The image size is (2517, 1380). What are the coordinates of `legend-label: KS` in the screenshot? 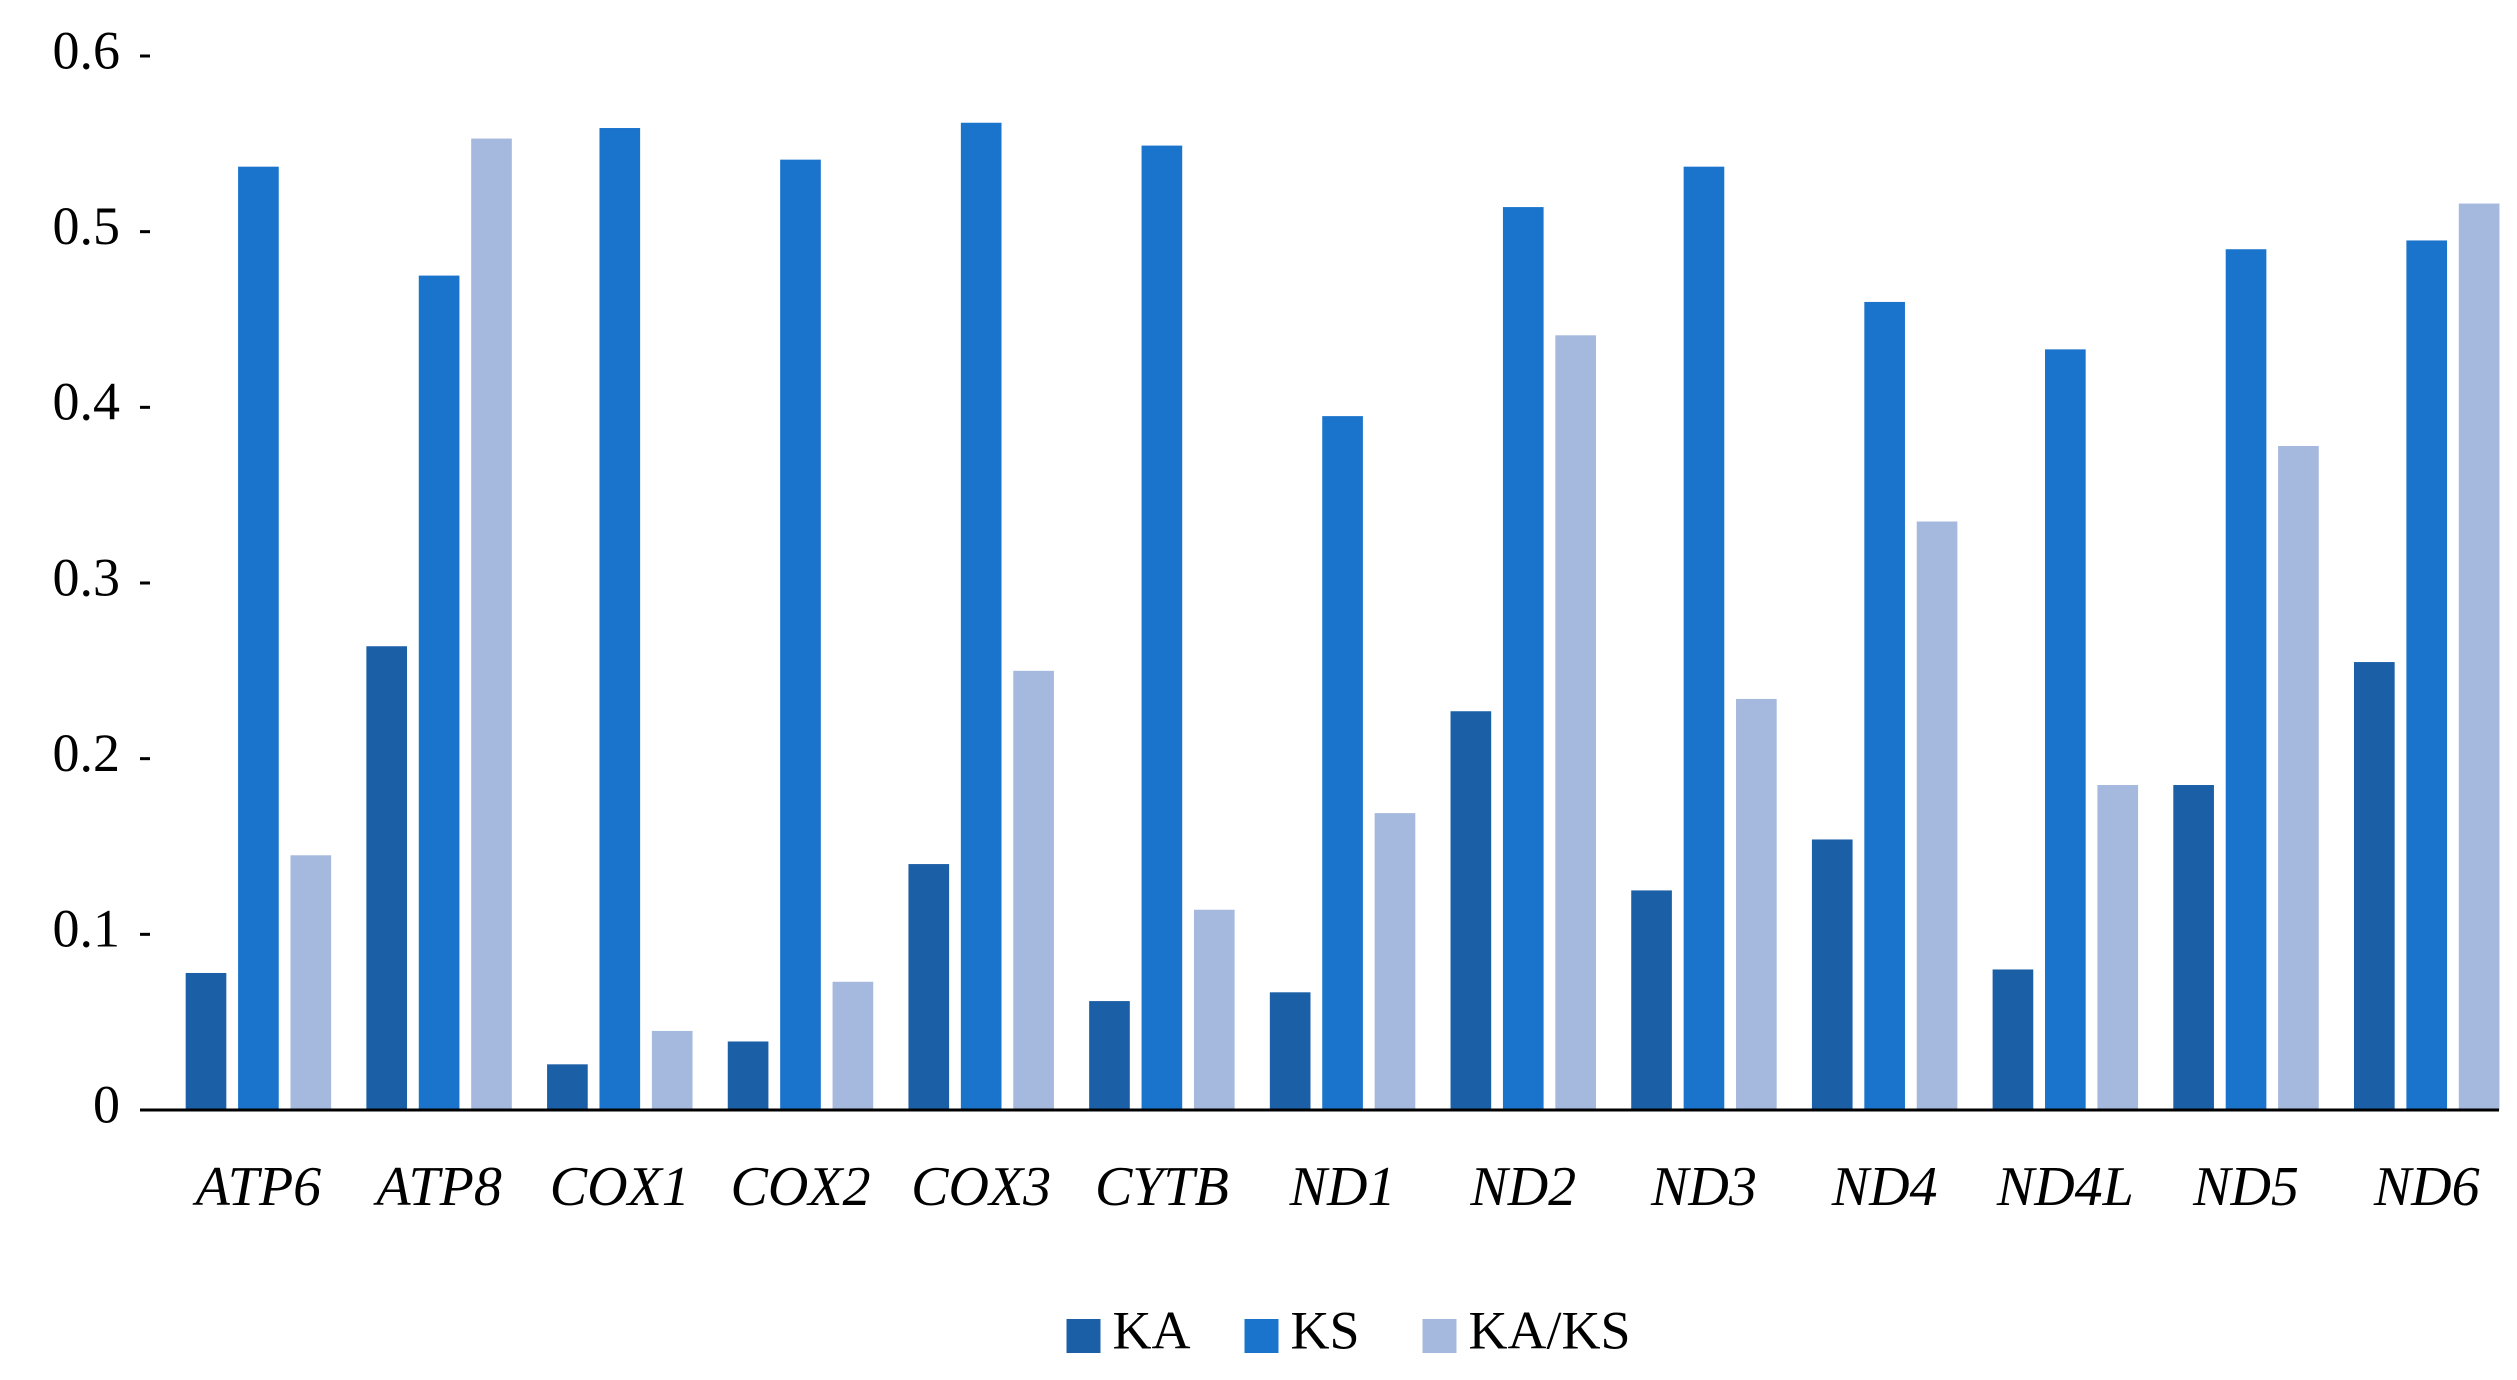 It's located at (1325, 1330).